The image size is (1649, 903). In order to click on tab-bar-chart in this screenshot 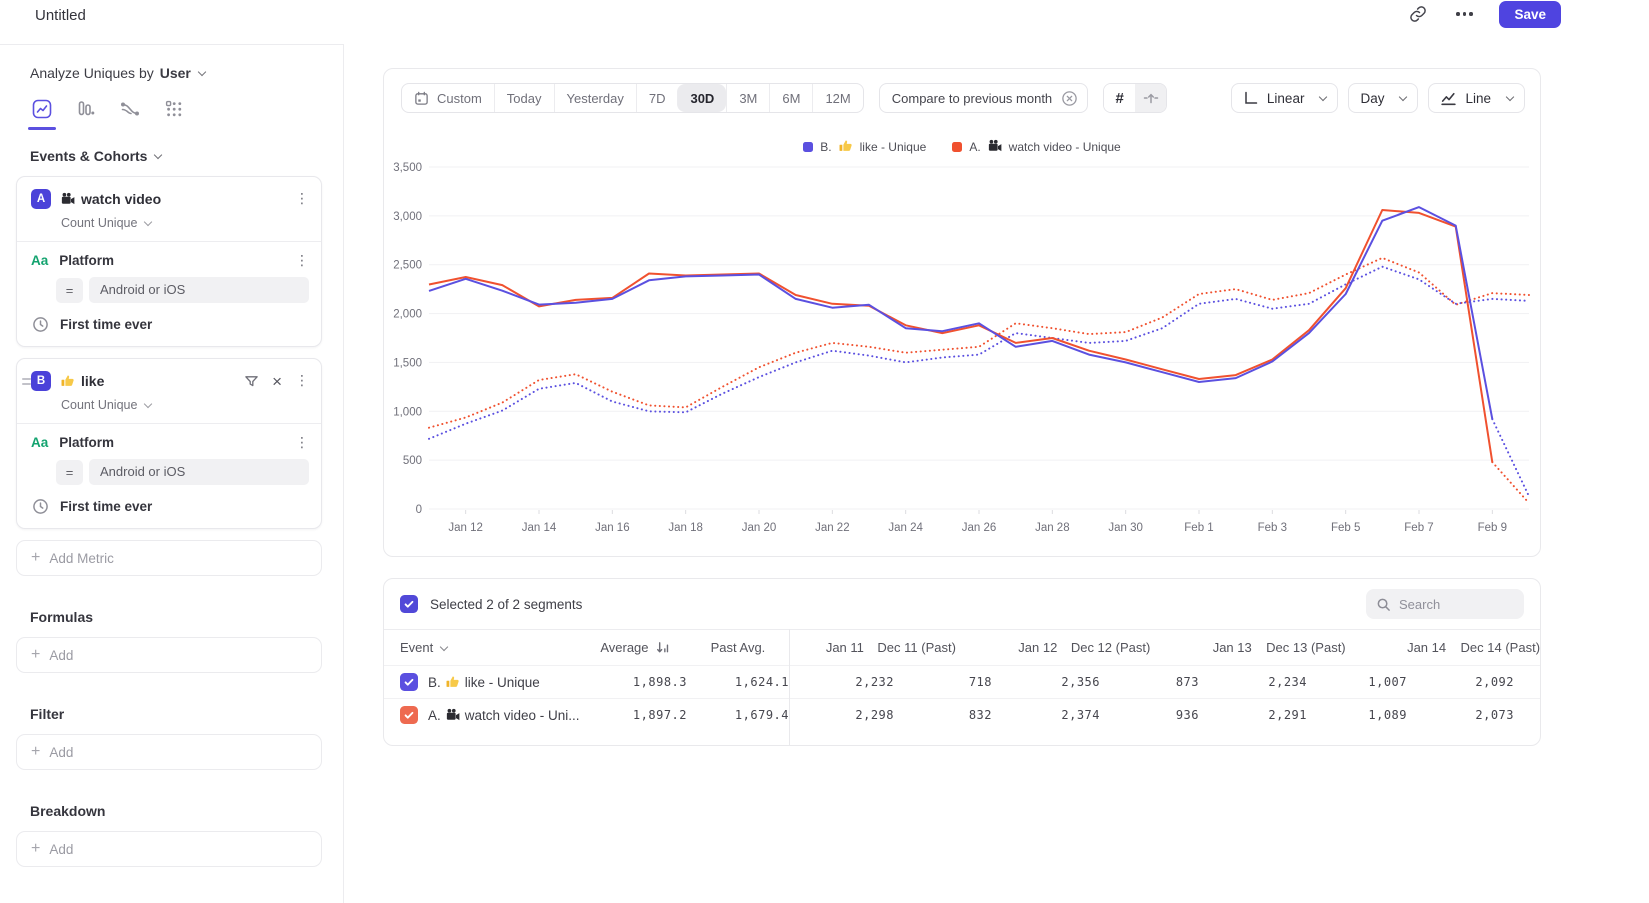, I will do `click(86, 109)`.